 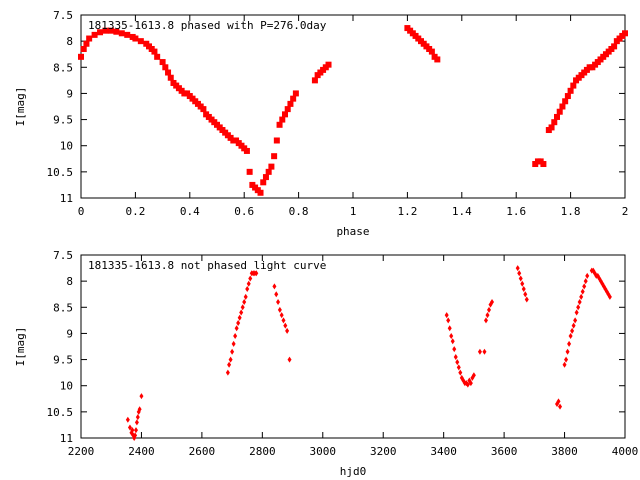 What do you see at coordinates (66, 438) in the screenshot?
I see `y-tick-label: 11` at bounding box center [66, 438].